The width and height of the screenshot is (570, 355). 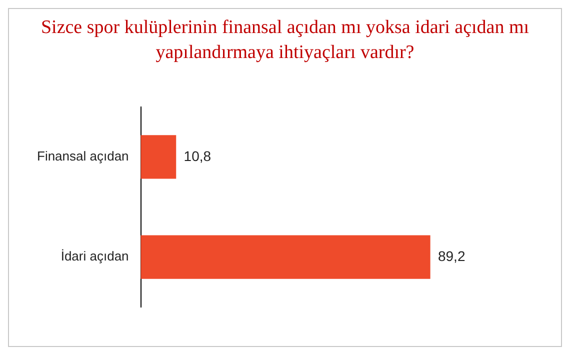 What do you see at coordinates (83, 156) in the screenshot?
I see `y-tick-label: Finansal açıdan` at bounding box center [83, 156].